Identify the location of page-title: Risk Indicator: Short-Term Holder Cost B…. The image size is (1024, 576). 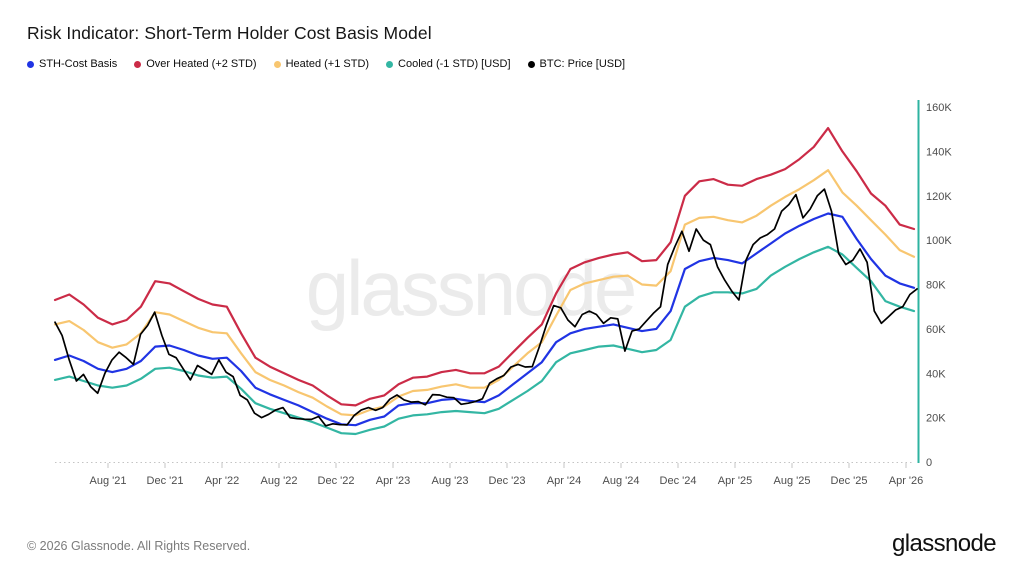
(229, 33).